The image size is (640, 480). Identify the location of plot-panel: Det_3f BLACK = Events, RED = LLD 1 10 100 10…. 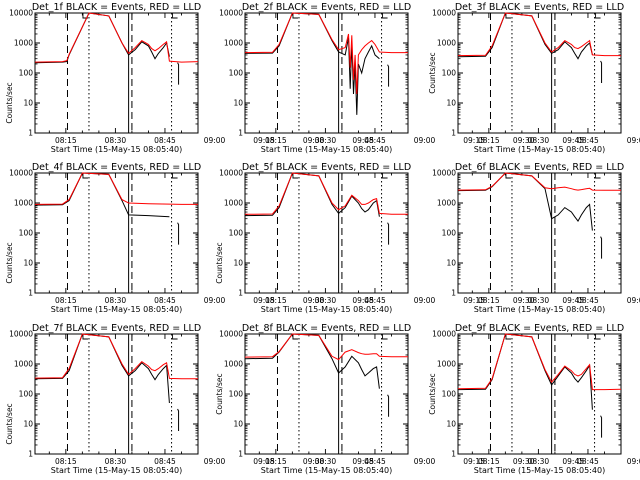
(534, 78).